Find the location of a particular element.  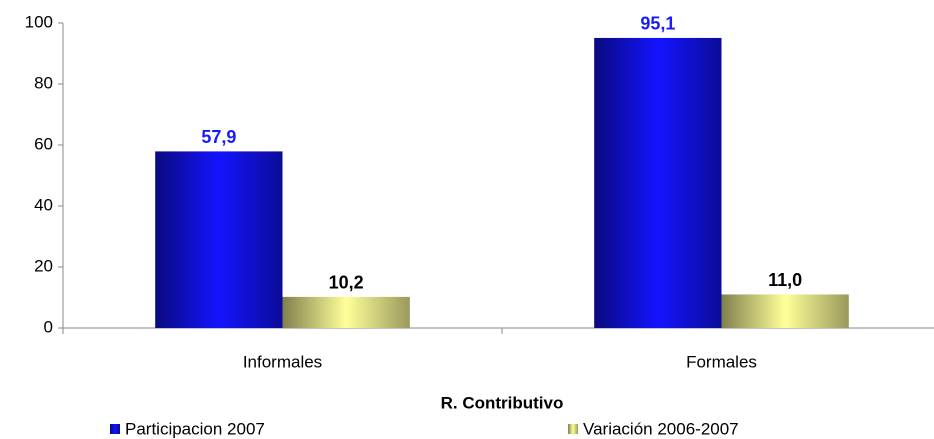

y-tick-label: 60 is located at coordinates (43, 143).